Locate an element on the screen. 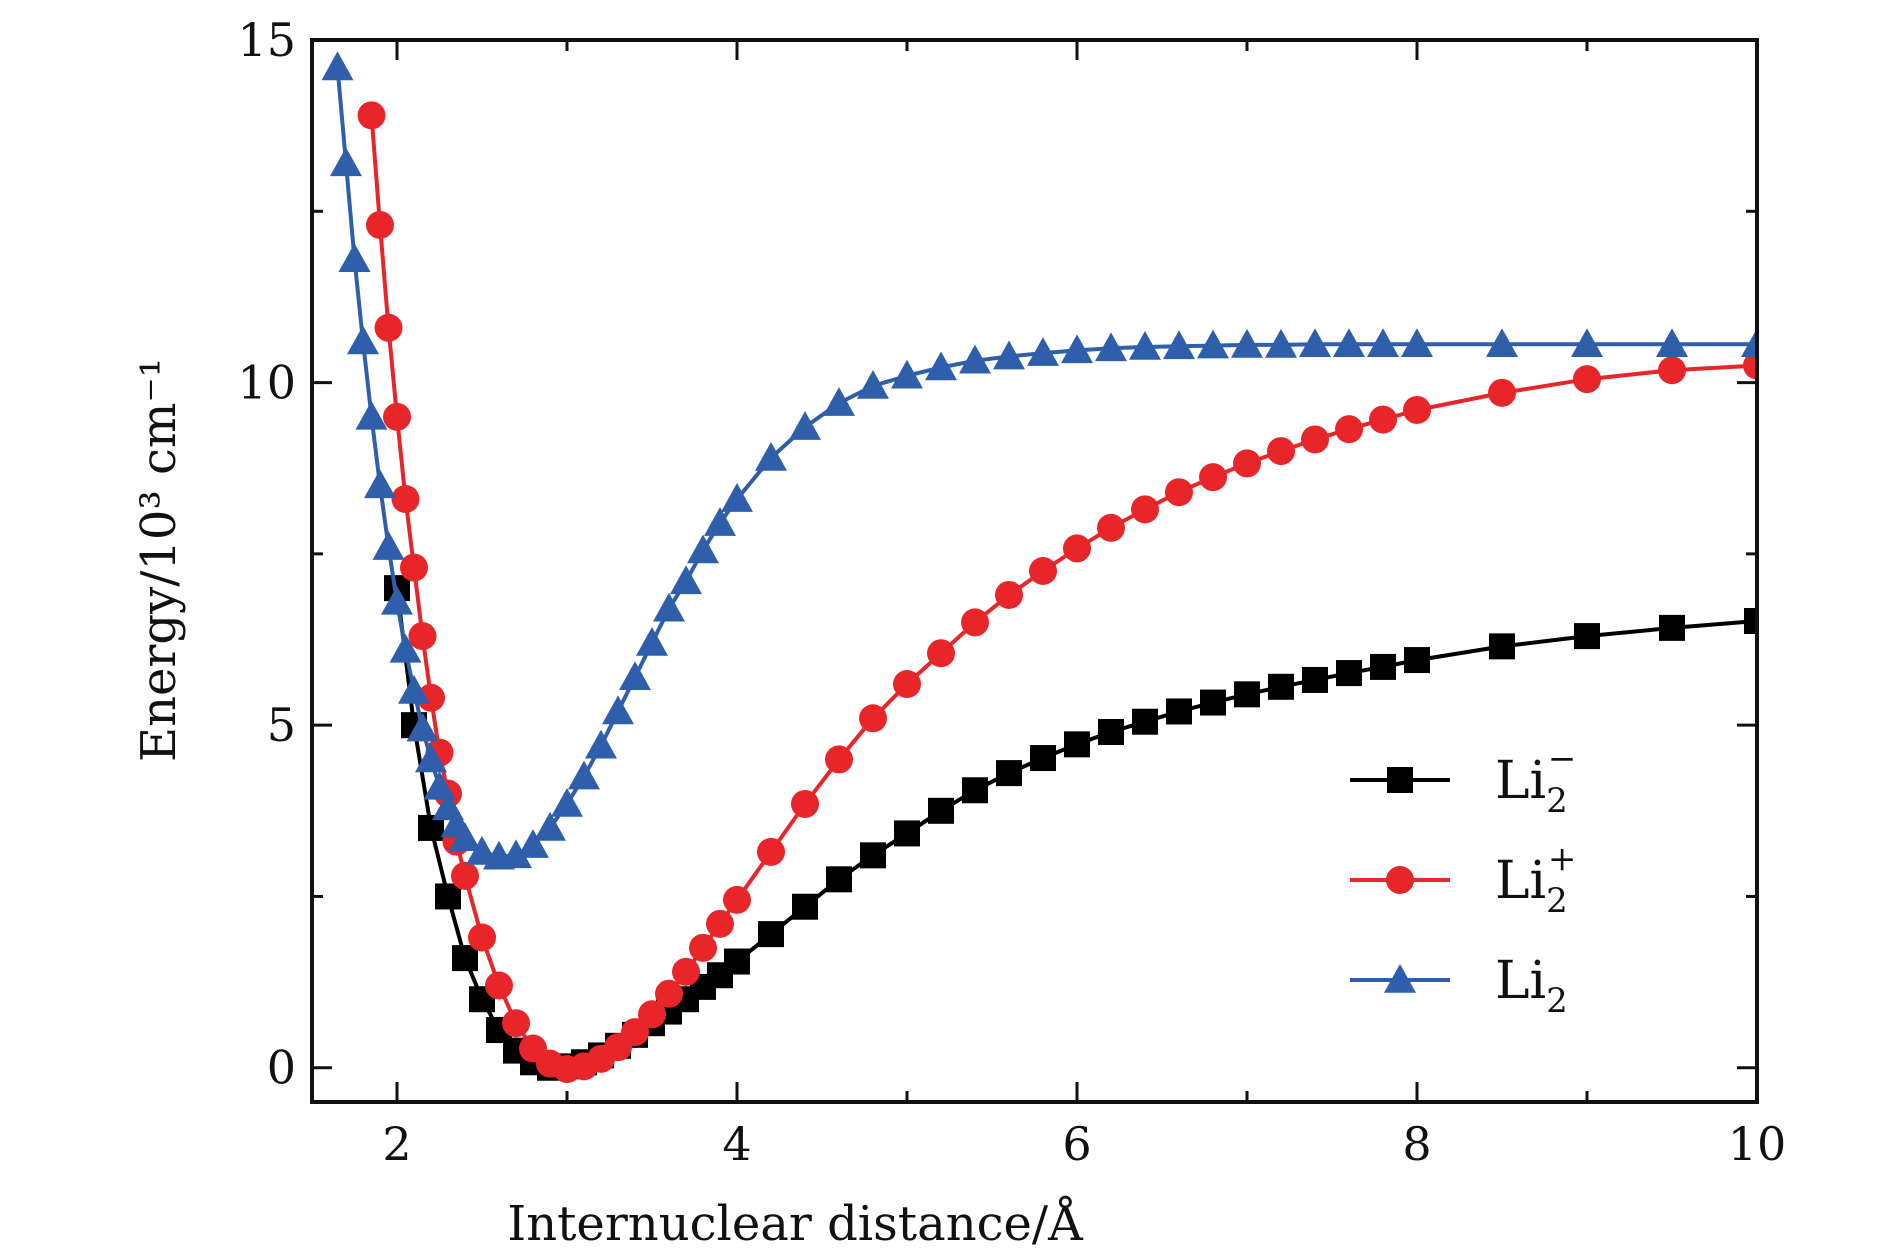 This screenshot has height=1252, width=1890. x-tick-label: 4 is located at coordinates (736, 1144).